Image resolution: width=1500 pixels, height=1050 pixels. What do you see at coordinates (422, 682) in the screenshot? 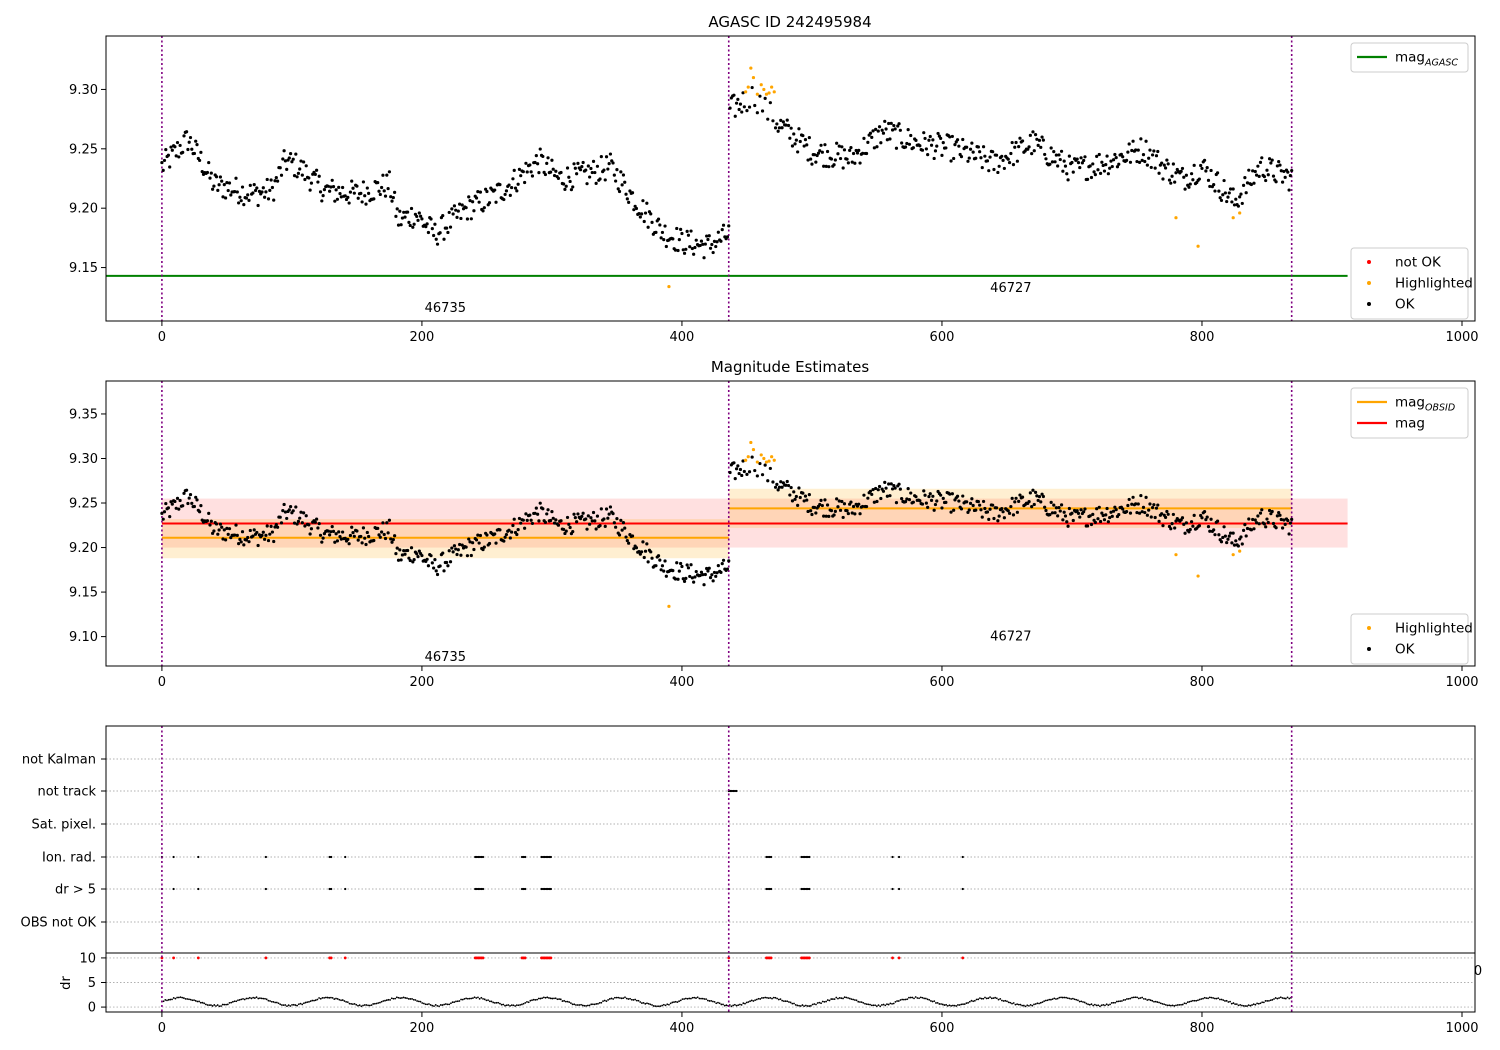
I see `p2-xtick-label: 200` at bounding box center [422, 682].